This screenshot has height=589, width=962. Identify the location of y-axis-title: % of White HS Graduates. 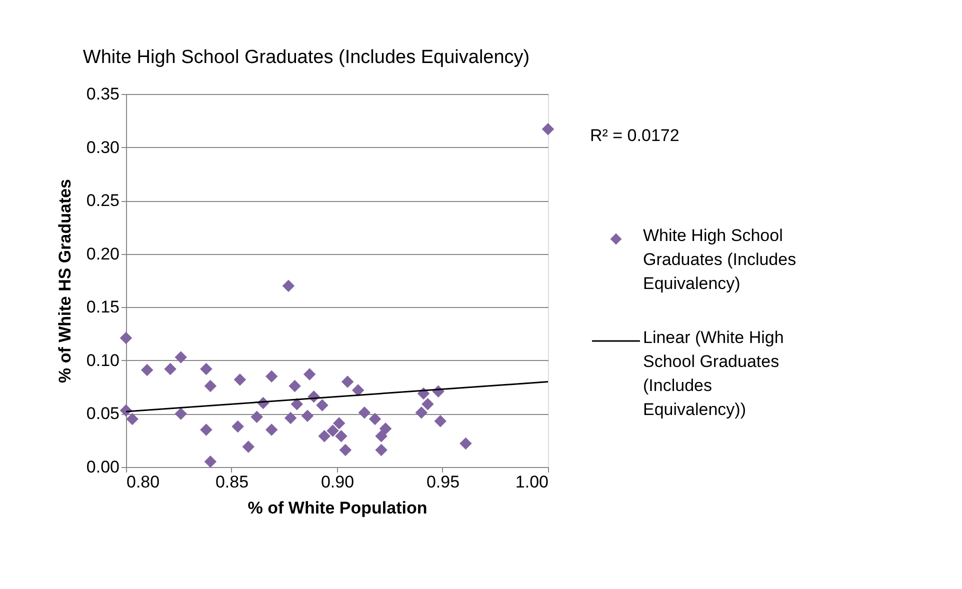
(64, 281).